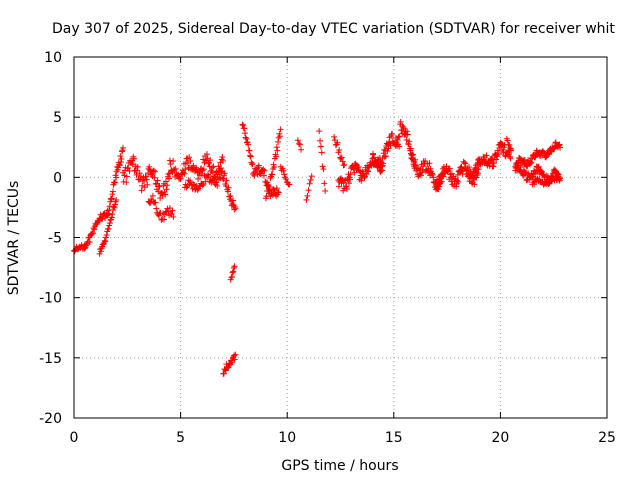 The height and width of the screenshot is (480, 640). What do you see at coordinates (339, 466) in the screenshot?
I see `x-axis-label: GPS time / hours` at bounding box center [339, 466].